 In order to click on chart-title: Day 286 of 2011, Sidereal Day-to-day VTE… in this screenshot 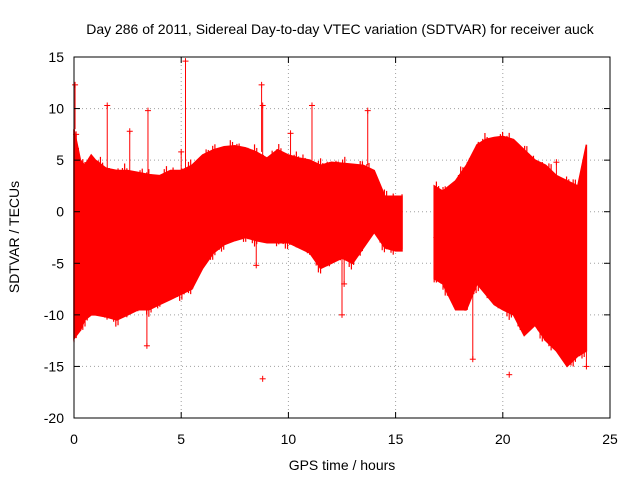, I will do `click(340, 29)`.